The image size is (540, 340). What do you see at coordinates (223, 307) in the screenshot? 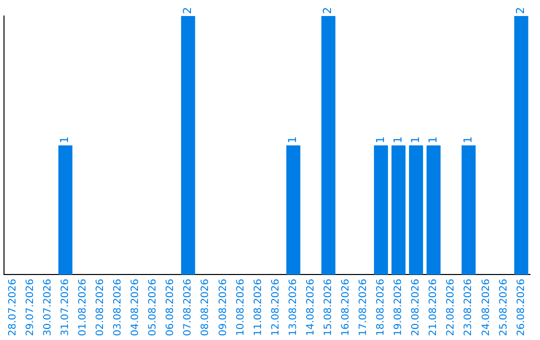
I see `x-tick-label: 09.08.2026` at bounding box center [223, 307].